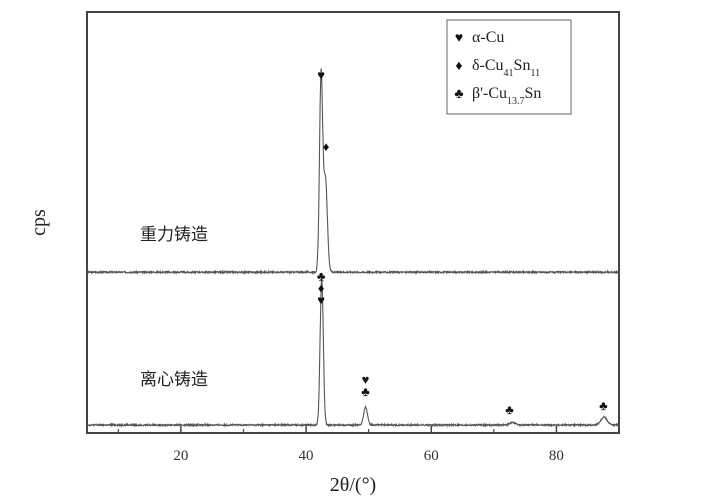 The height and width of the screenshot is (503, 711). Describe the element at coordinates (174, 235) in the screenshot. I see `series-label: 重力铸造` at that location.